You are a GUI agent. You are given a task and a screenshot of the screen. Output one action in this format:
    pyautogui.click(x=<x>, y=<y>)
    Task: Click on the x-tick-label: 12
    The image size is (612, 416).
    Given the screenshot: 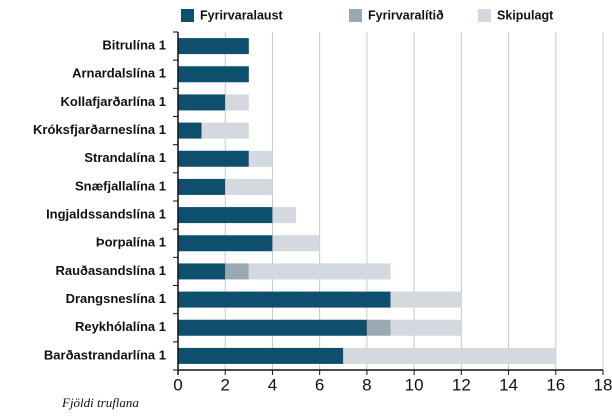 What is the action you would take?
    pyautogui.click(x=461, y=384)
    